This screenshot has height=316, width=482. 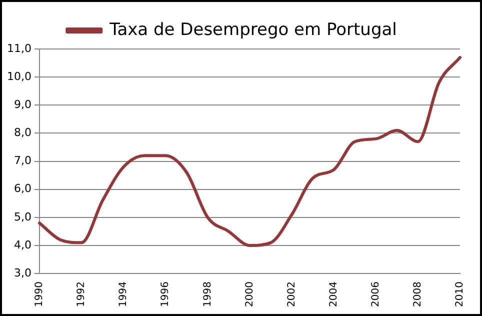 What do you see at coordinates (23, 189) in the screenshot?
I see `y-tick-label: 6,0` at bounding box center [23, 189].